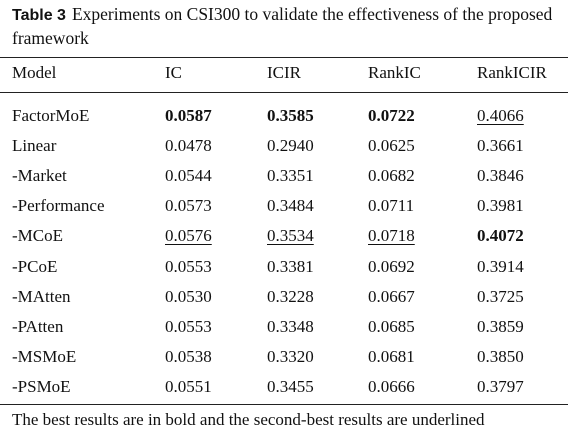 This screenshot has height=443, width=568. What do you see at coordinates (58, 206) in the screenshot?
I see `row-label: -Performance` at bounding box center [58, 206].